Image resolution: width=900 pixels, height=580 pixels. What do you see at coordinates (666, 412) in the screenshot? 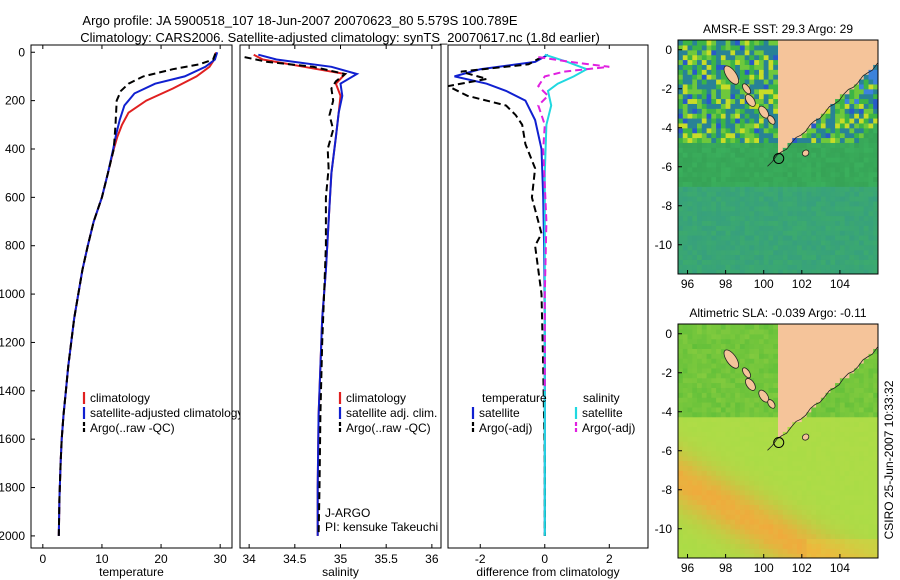
I see `y-tick-label: -4` at bounding box center [666, 412].